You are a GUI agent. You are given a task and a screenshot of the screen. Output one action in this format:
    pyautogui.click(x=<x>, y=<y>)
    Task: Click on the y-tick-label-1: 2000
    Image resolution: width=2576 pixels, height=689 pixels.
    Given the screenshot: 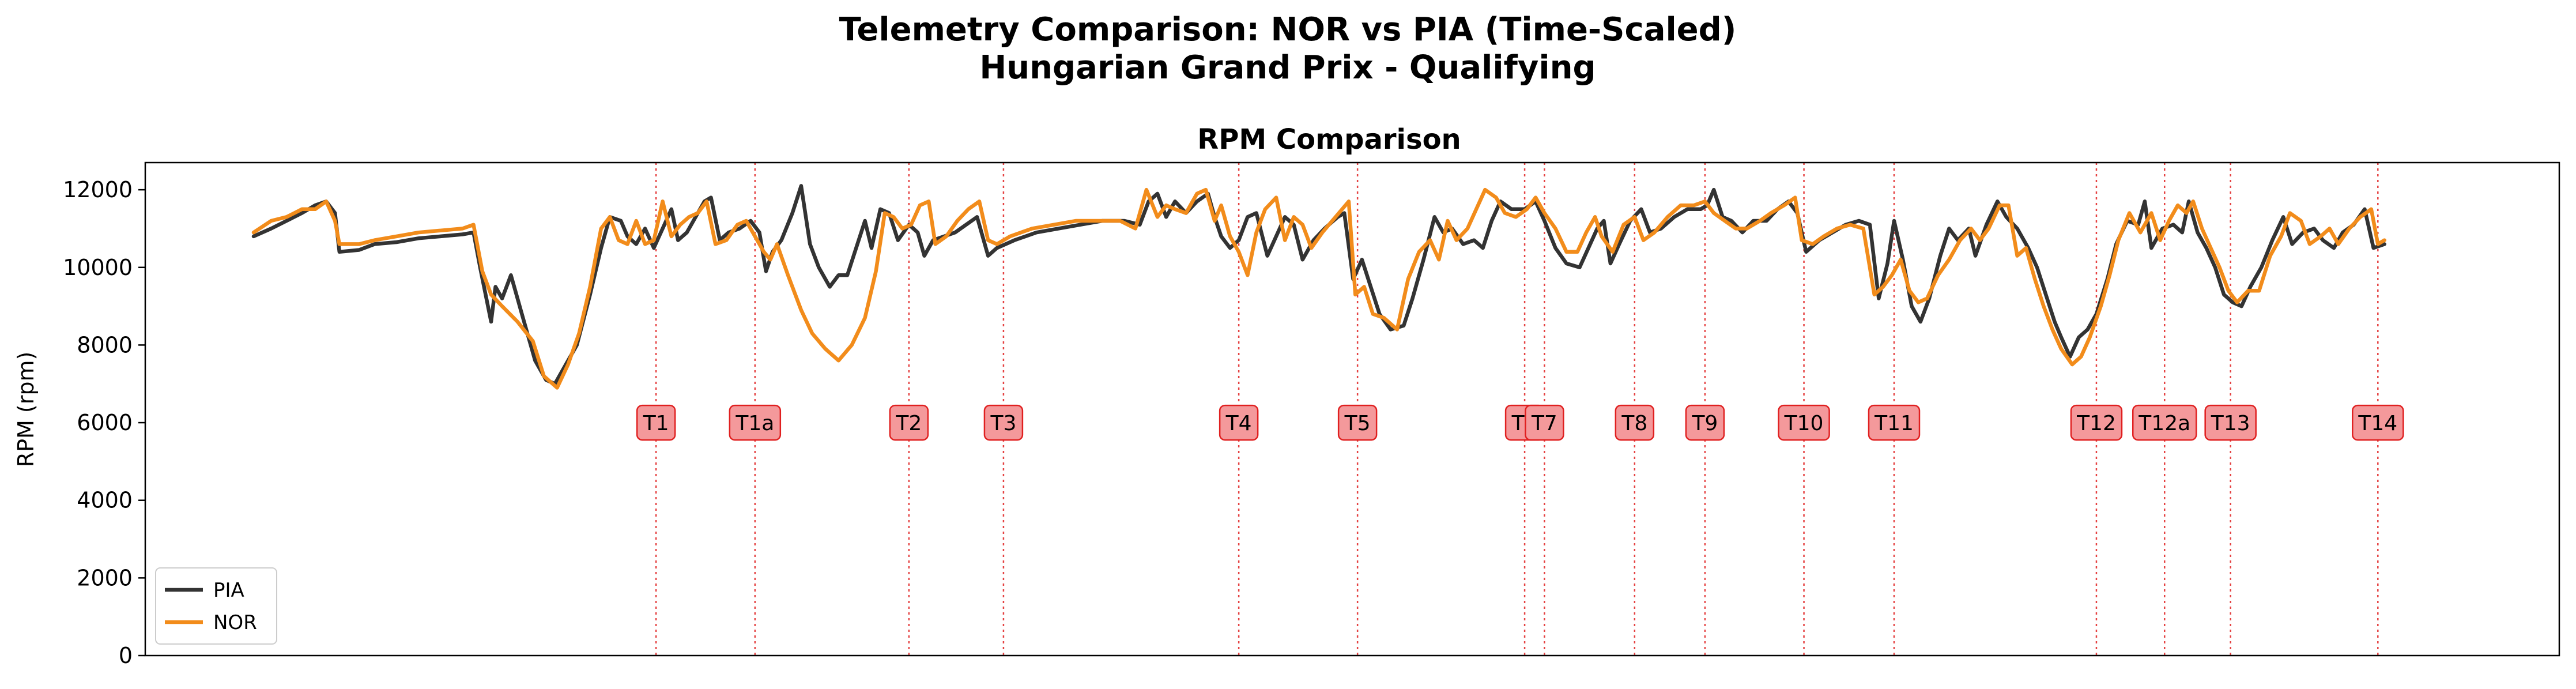 What is the action you would take?
    pyautogui.click(x=105, y=578)
    